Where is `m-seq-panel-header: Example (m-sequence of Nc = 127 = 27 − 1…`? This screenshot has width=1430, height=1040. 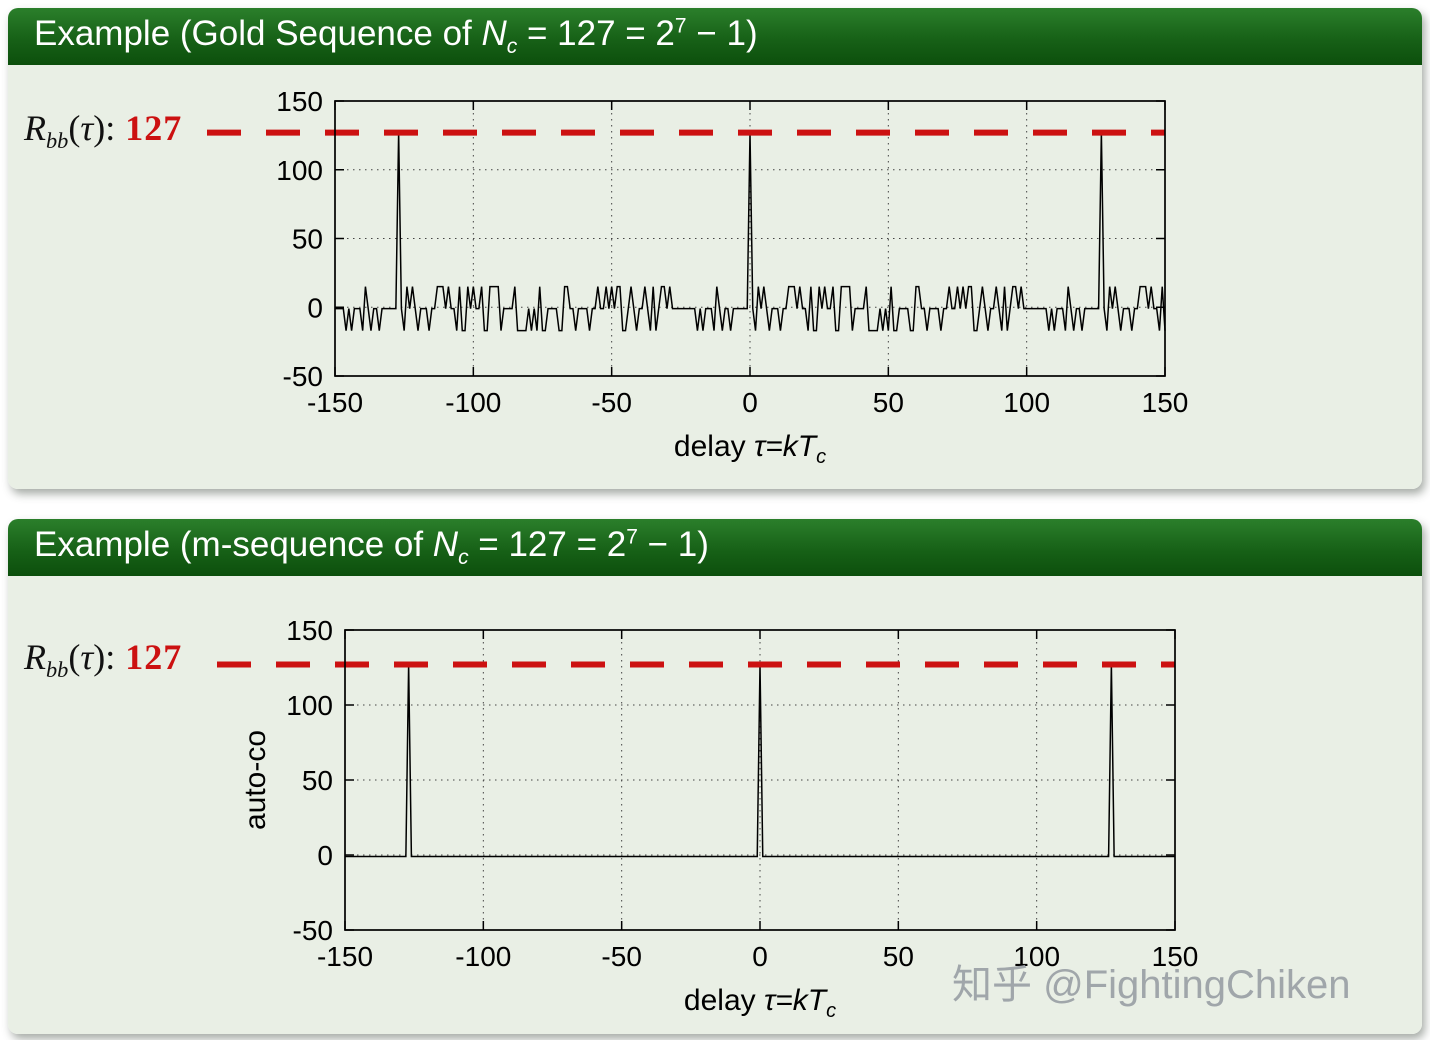 m-seq-panel-header: Example (m-sequence of Nc = 127 = 27 − 1… is located at coordinates (715, 547).